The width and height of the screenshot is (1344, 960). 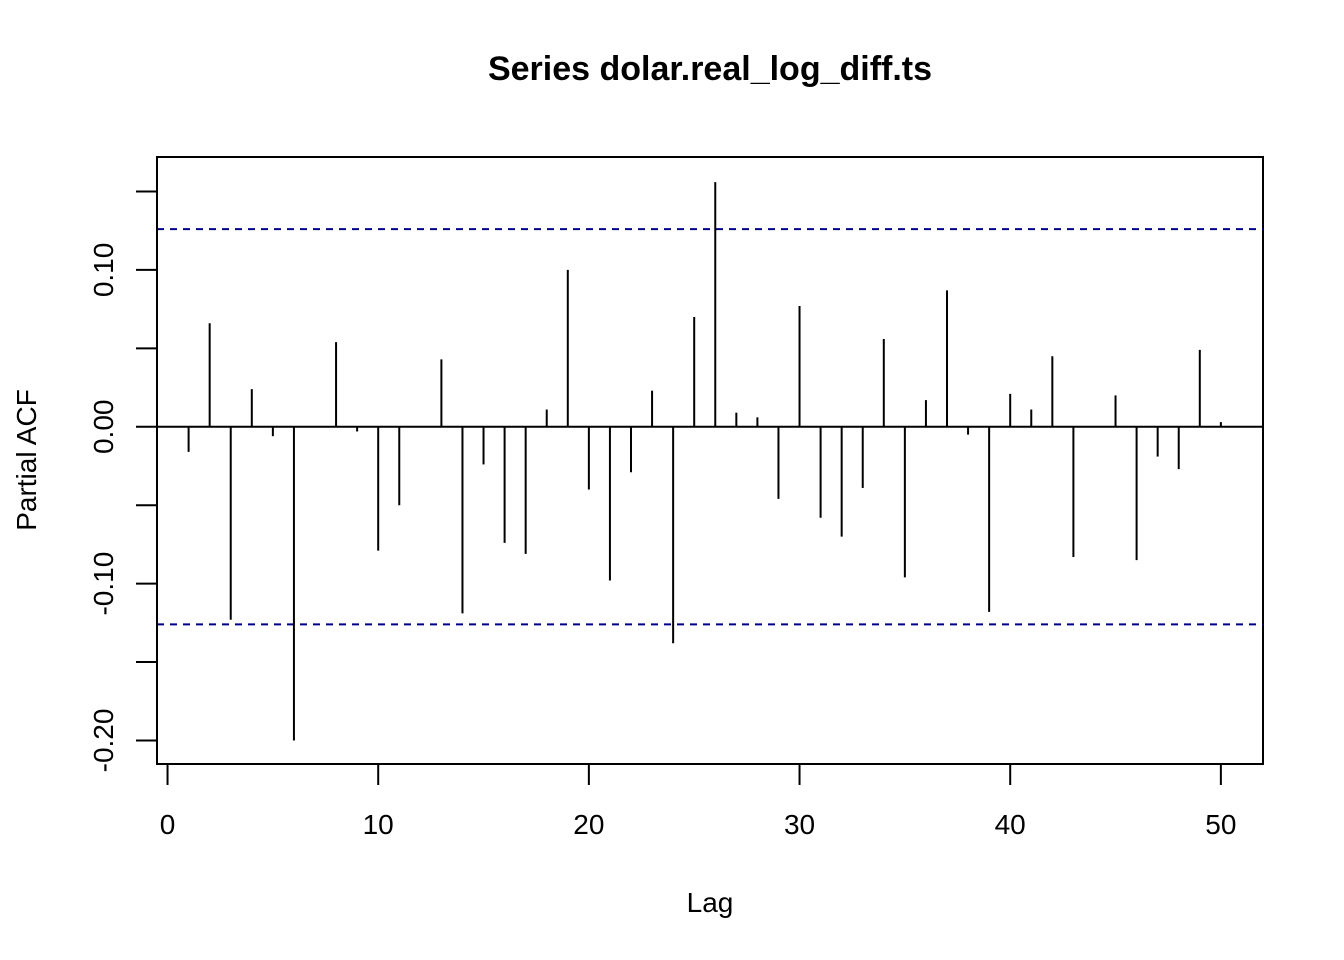 What do you see at coordinates (710, 69) in the screenshot?
I see `chart-title: Series dolar.real_log_diff.ts` at bounding box center [710, 69].